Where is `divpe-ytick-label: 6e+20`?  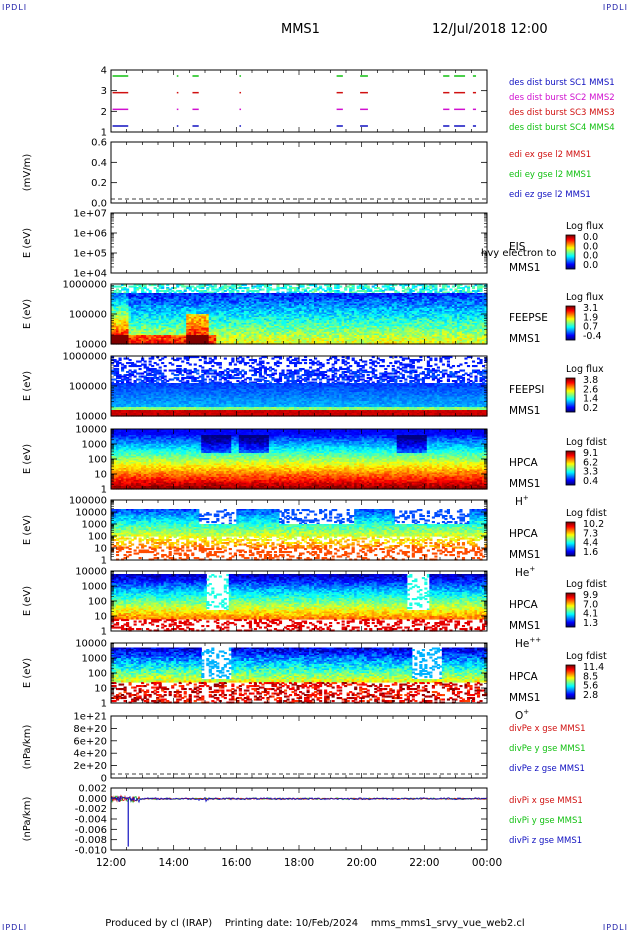
divpe-ytick-label: 6e+20 is located at coordinates (90, 741).